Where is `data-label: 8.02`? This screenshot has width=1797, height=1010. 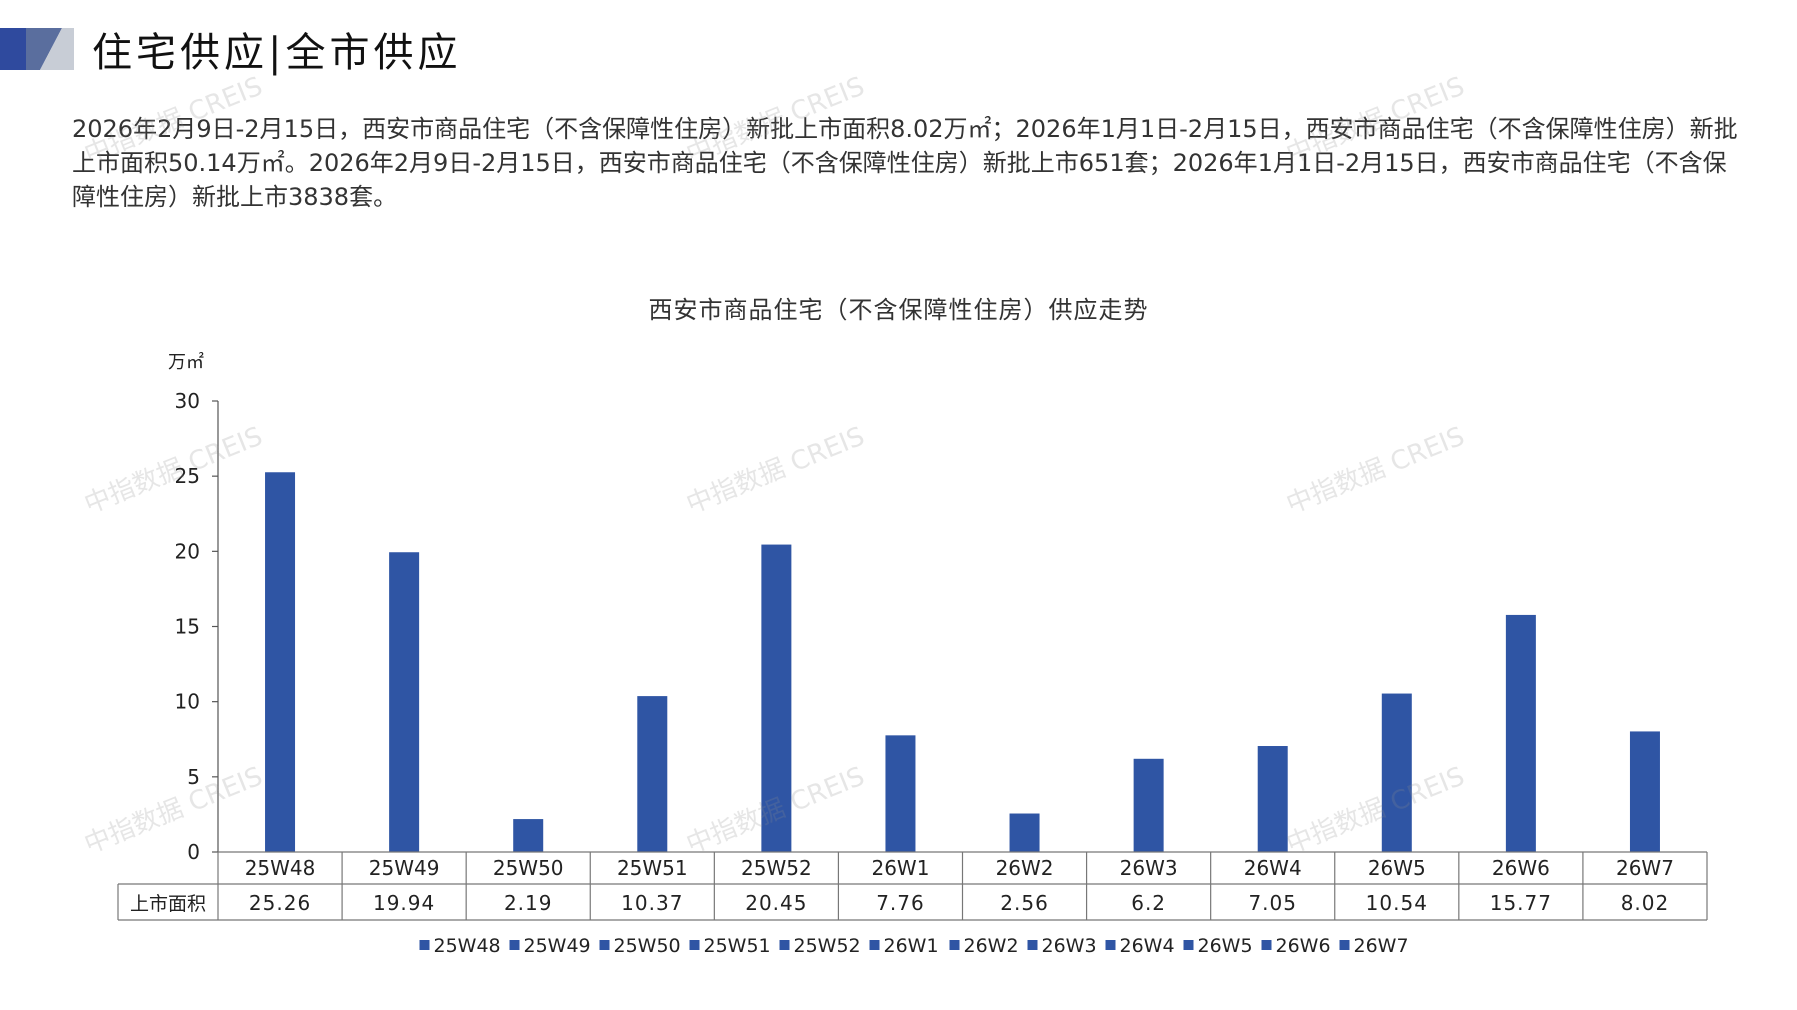
data-label: 8.02 is located at coordinates (1645, 903).